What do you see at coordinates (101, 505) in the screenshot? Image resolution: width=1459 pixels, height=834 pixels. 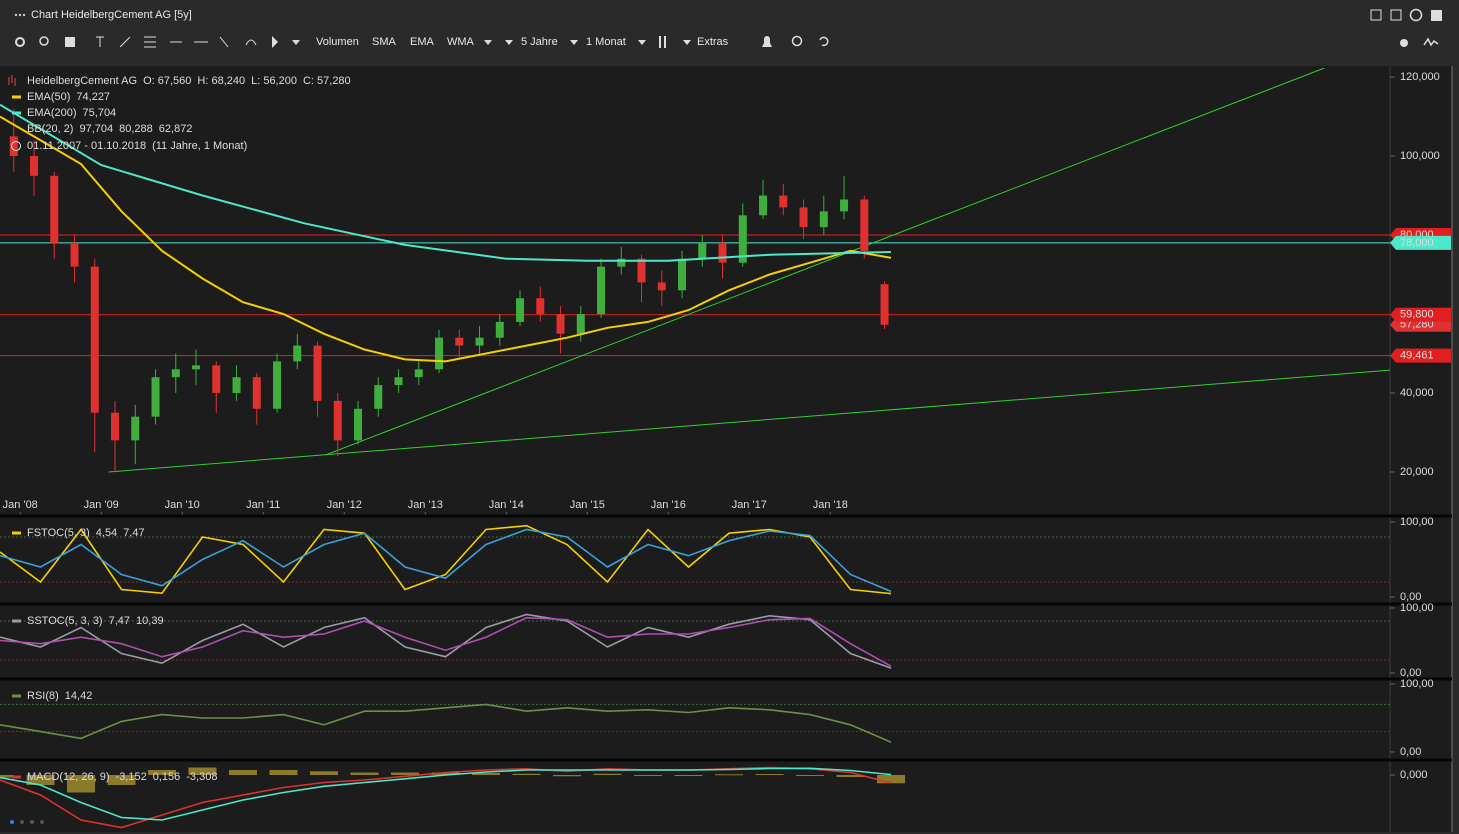 I see `x-tick-label: Jan '09` at bounding box center [101, 505].